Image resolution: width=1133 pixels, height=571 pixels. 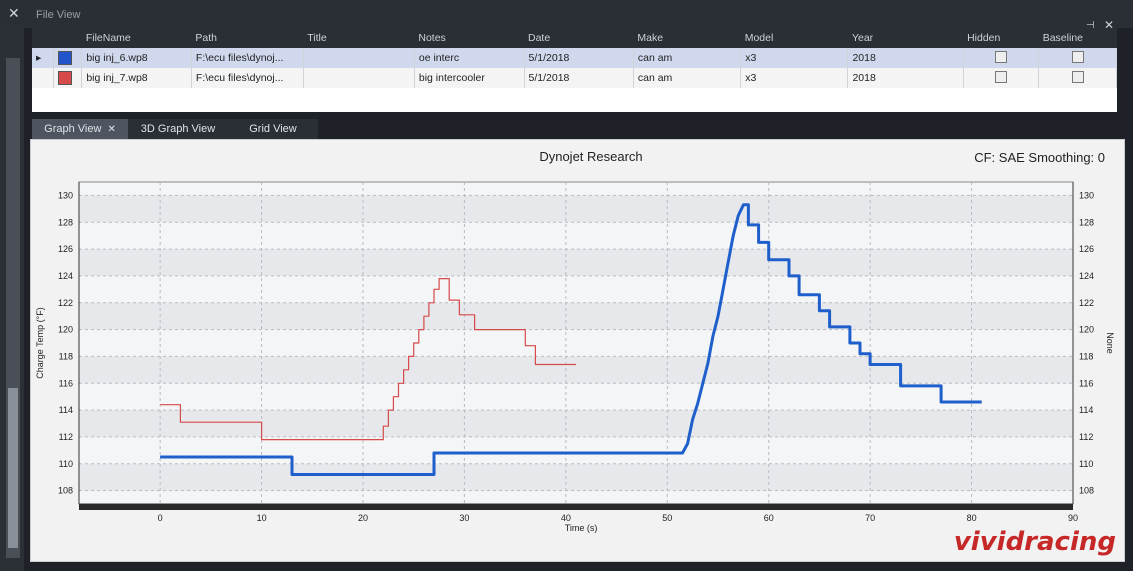 I want to click on y2-tick-label: 112, so click(x=1086, y=437).